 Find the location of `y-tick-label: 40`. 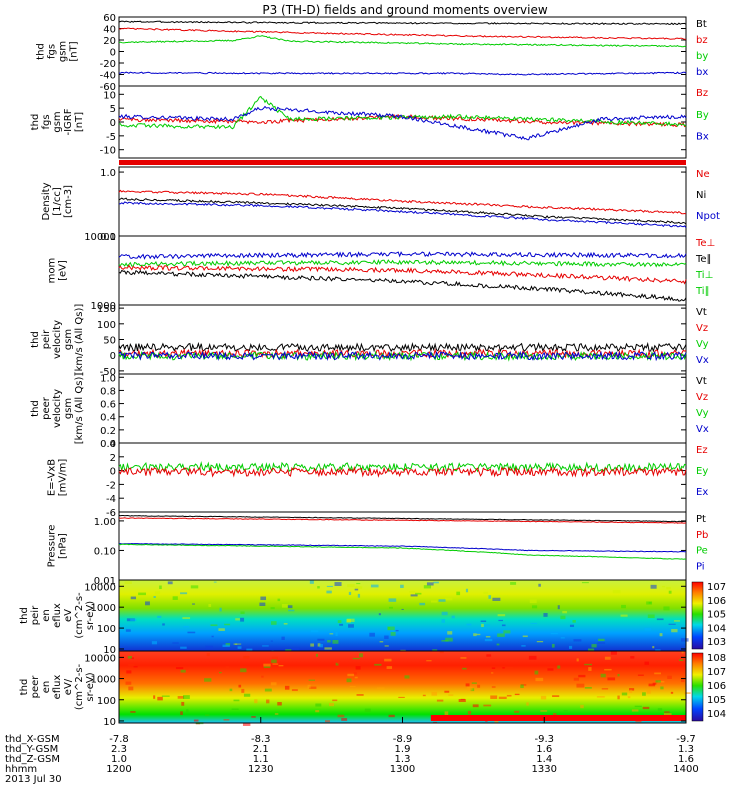

y-tick-label: 40 is located at coordinates (109, 30).